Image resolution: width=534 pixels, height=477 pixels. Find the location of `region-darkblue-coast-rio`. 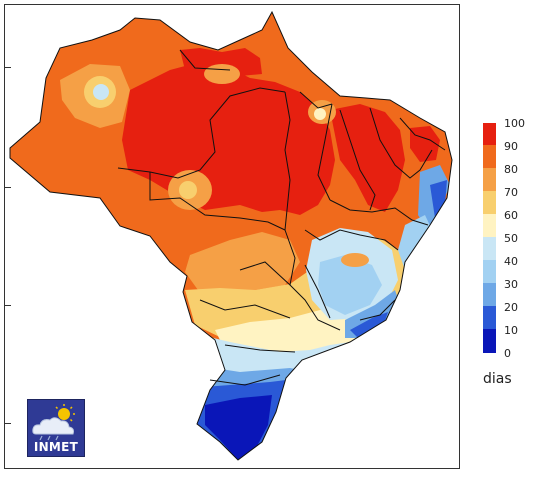

region-darkblue-coast-rio is located at coordinates (369, 326).